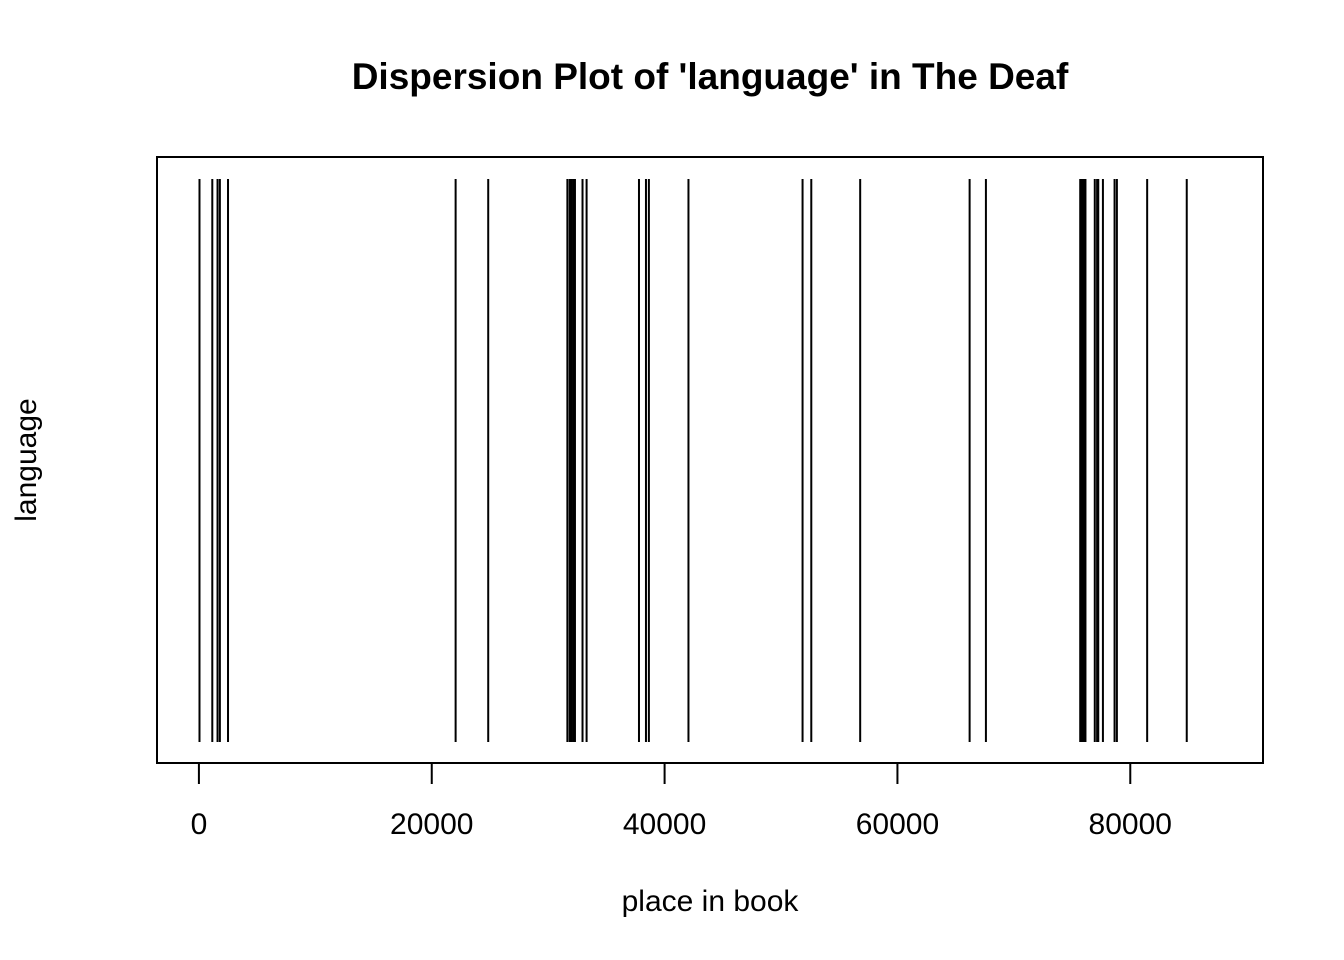 The image size is (1344, 960). Describe the element at coordinates (1130, 824) in the screenshot. I see `x-tick-label-4: 80000` at that location.